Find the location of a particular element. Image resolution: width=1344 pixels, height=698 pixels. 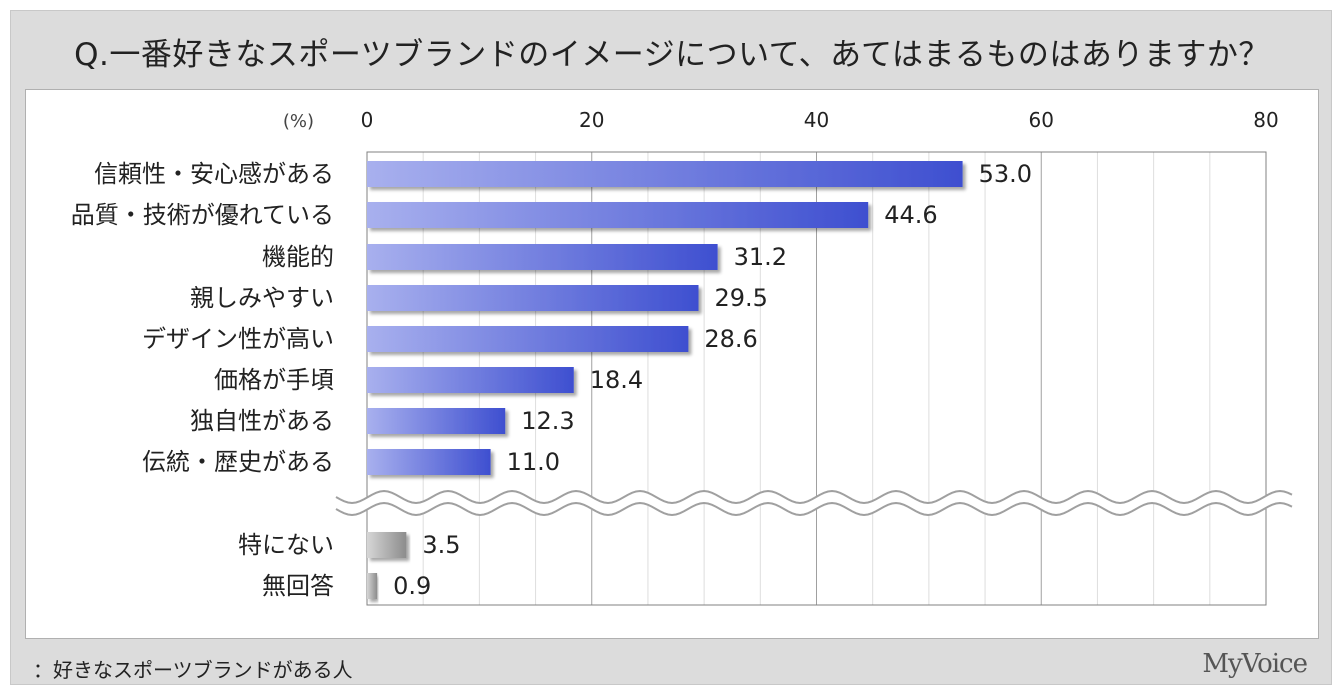

data-label: 0.9 is located at coordinates (412, 586).